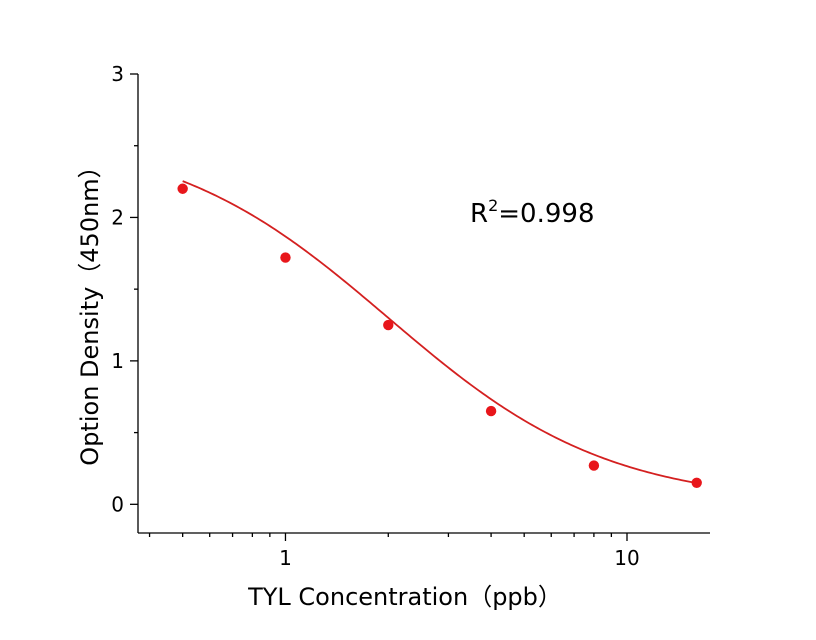 This screenshot has width=816, height=640. Describe the element at coordinates (493, 205) in the screenshot. I see `r-squared-superscript: 2` at that location.